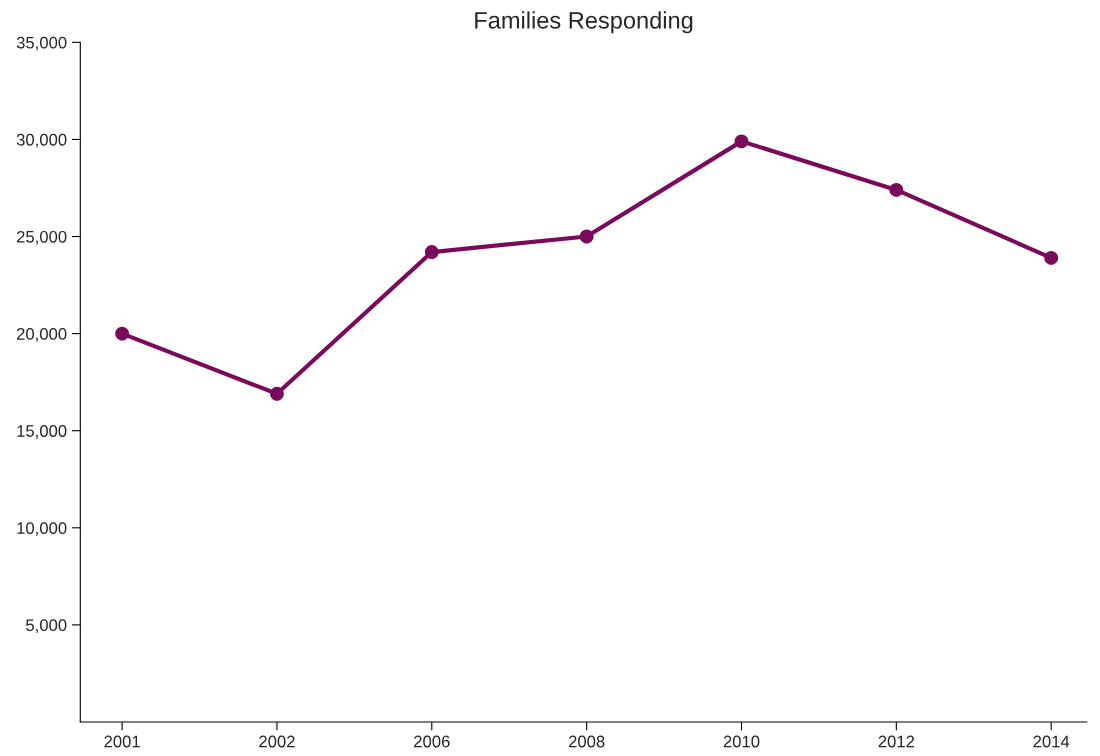 The image size is (1100, 756). What do you see at coordinates (42, 529) in the screenshot?
I see `y-tick-label: 10,000` at bounding box center [42, 529].